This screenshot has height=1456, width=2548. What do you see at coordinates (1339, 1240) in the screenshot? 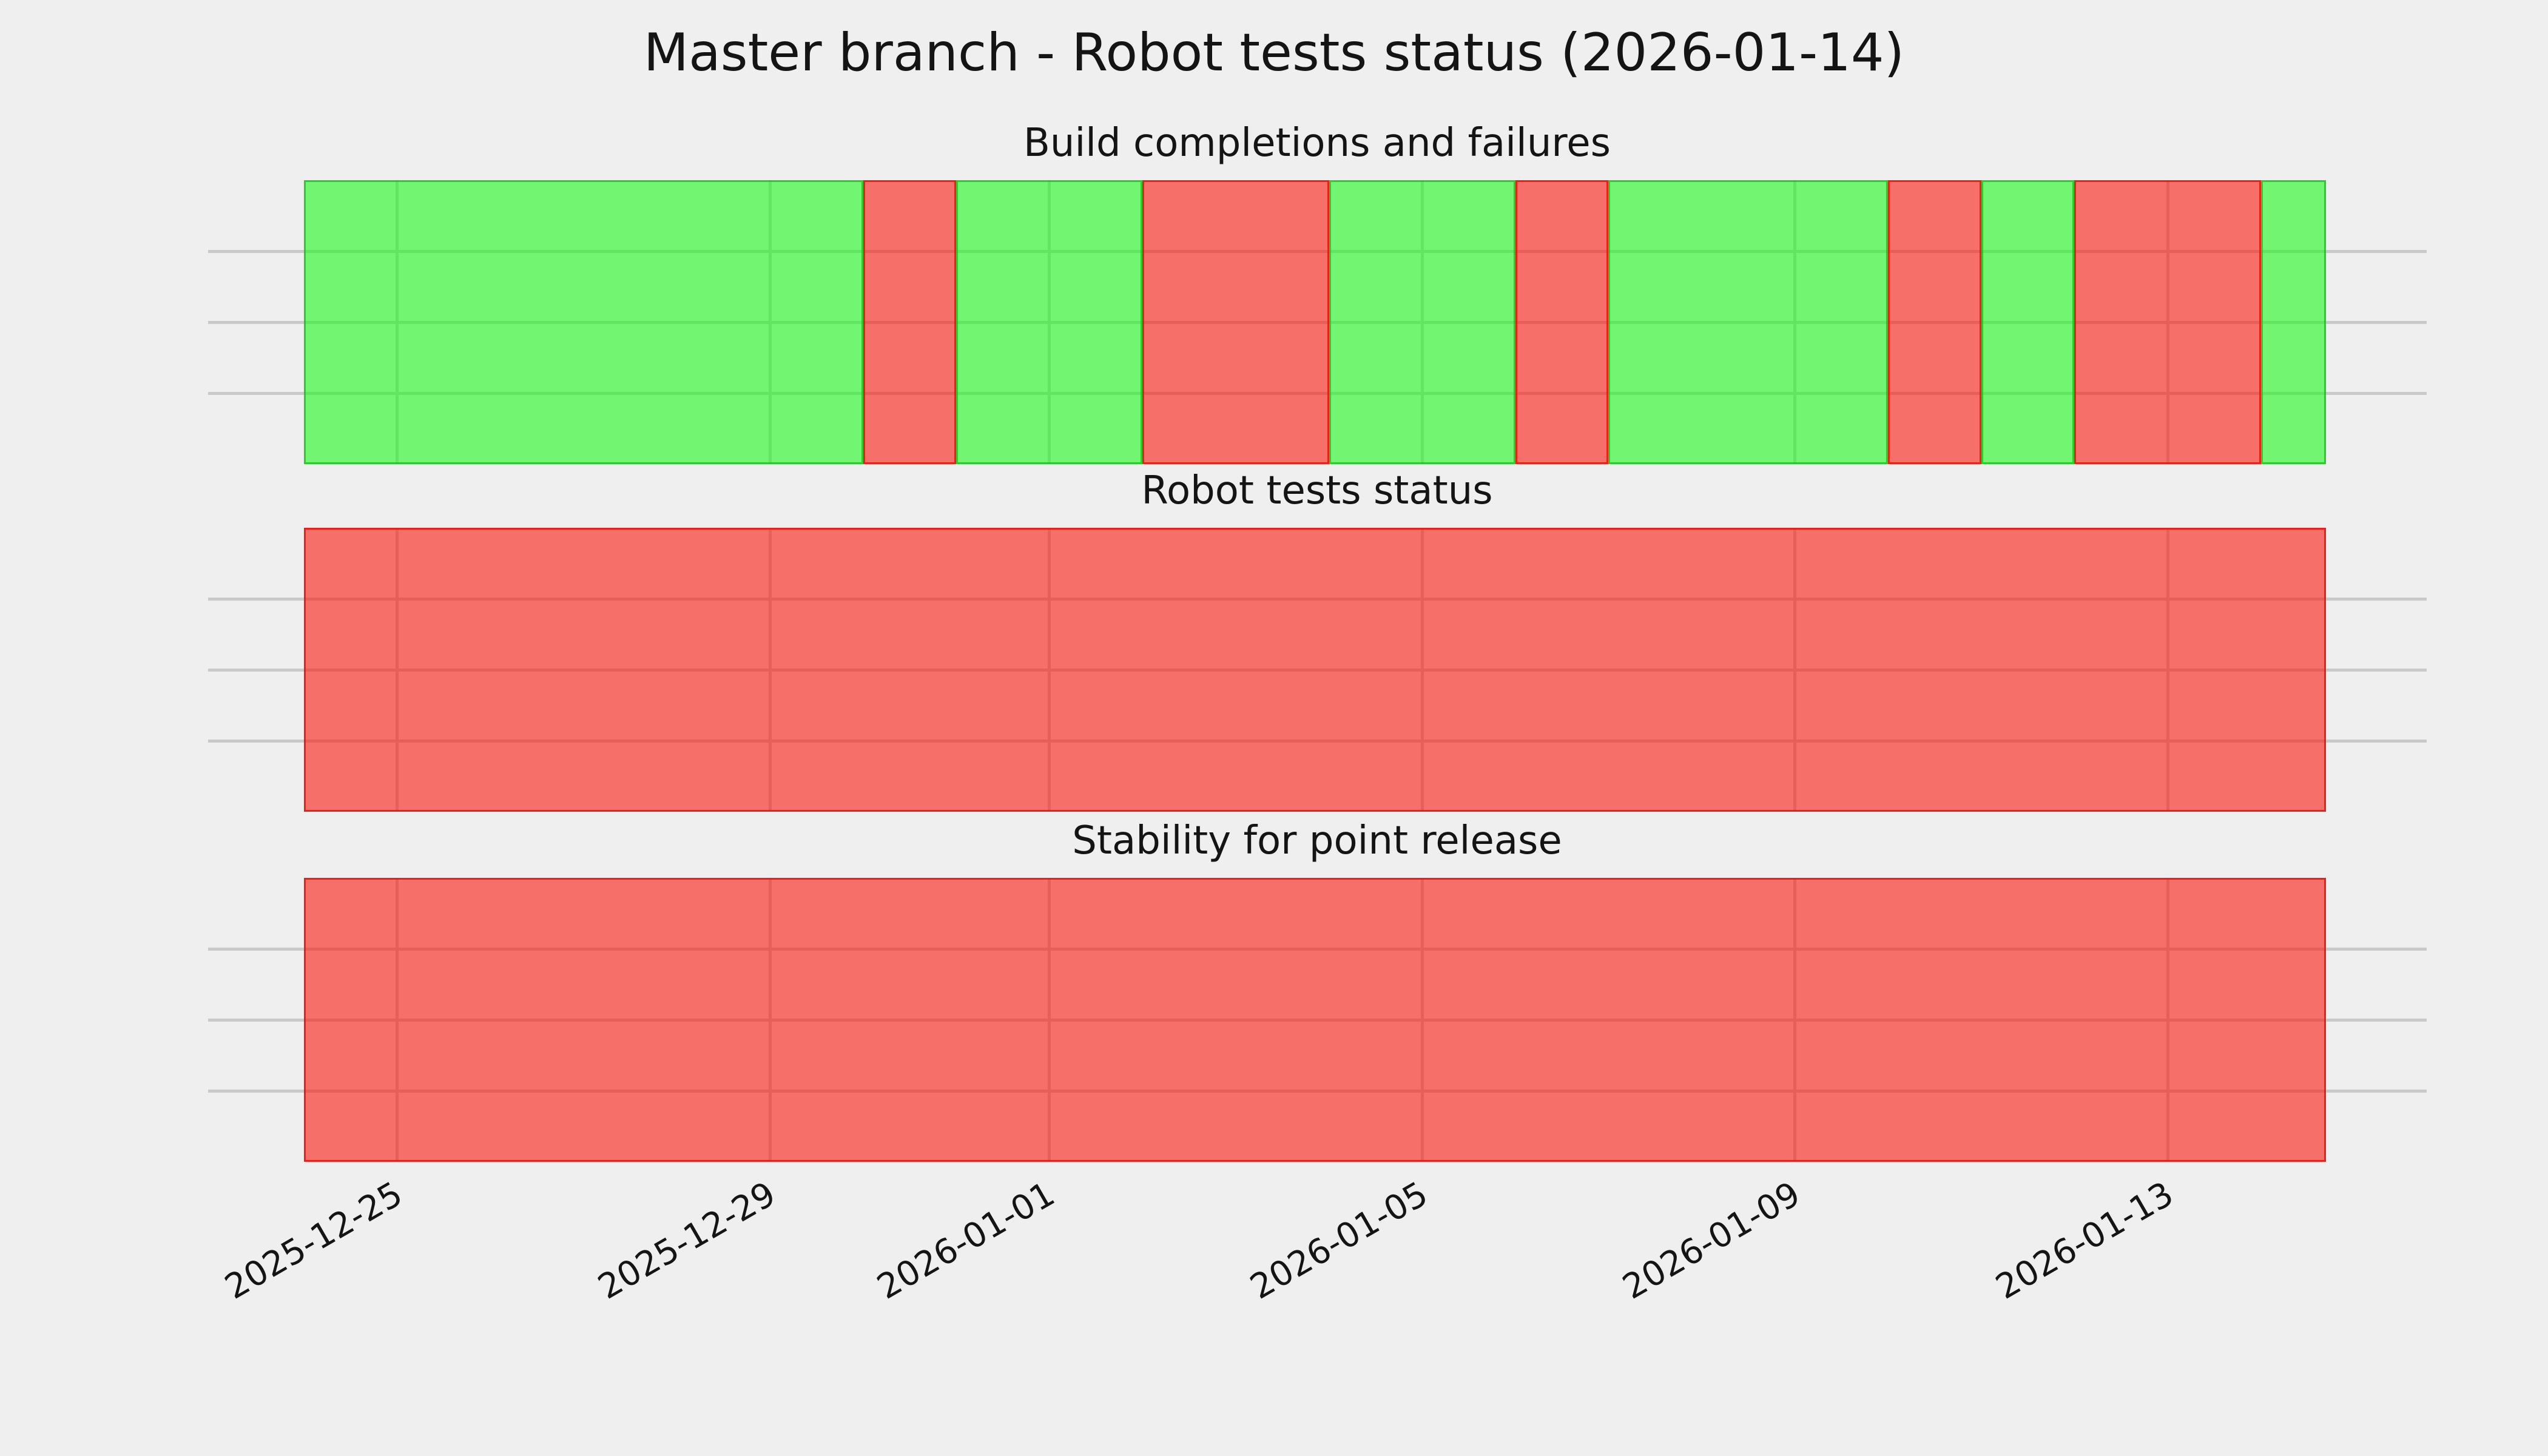
I see `x-tick-label: 2026-01-05` at bounding box center [1339, 1240].